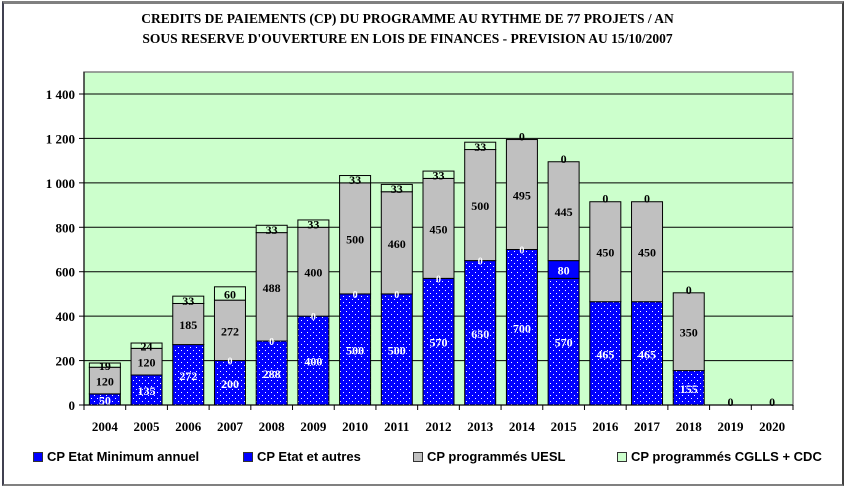 Image resolution: width=851 pixels, height=492 pixels. Describe the element at coordinates (355, 426) in the screenshot. I see `x-tick-label: 2010` at that location.